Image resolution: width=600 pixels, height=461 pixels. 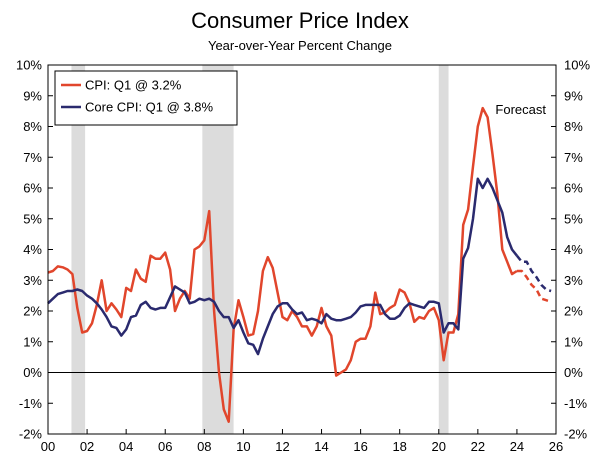 What do you see at coordinates (32, 341) in the screenshot?
I see `y-tick-label-left: 1%` at bounding box center [32, 341].